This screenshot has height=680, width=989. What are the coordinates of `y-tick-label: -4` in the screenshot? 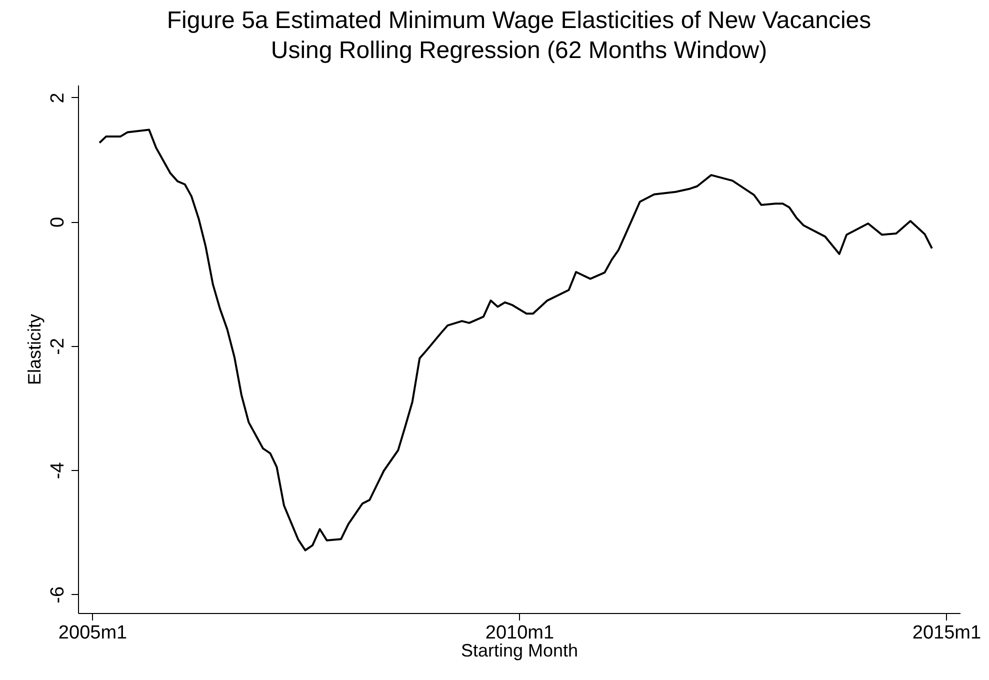 It's located at (58, 471).